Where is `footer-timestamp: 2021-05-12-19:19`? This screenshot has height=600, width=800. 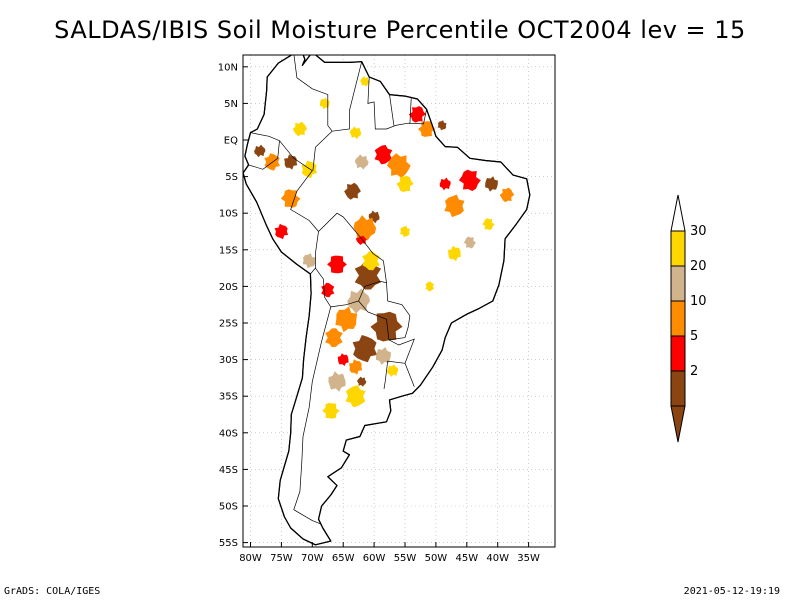 footer-timestamp: 2021-05-12-19:19 is located at coordinates (731, 591).